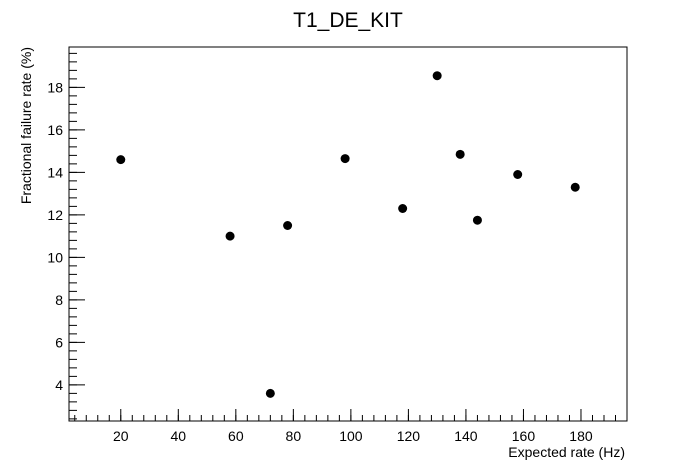  Describe the element at coordinates (55, 215) in the screenshot. I see `y-tick-label: 12` at that location.